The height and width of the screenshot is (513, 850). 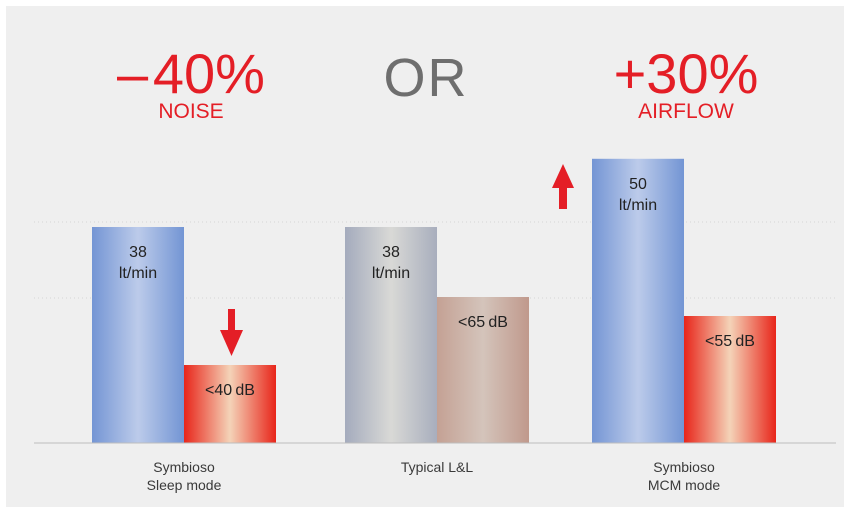 What do you see at coordinates (191, 111) in the screenshot?
I see `noise-caption: NOISE` at bounding box center [191, 111].